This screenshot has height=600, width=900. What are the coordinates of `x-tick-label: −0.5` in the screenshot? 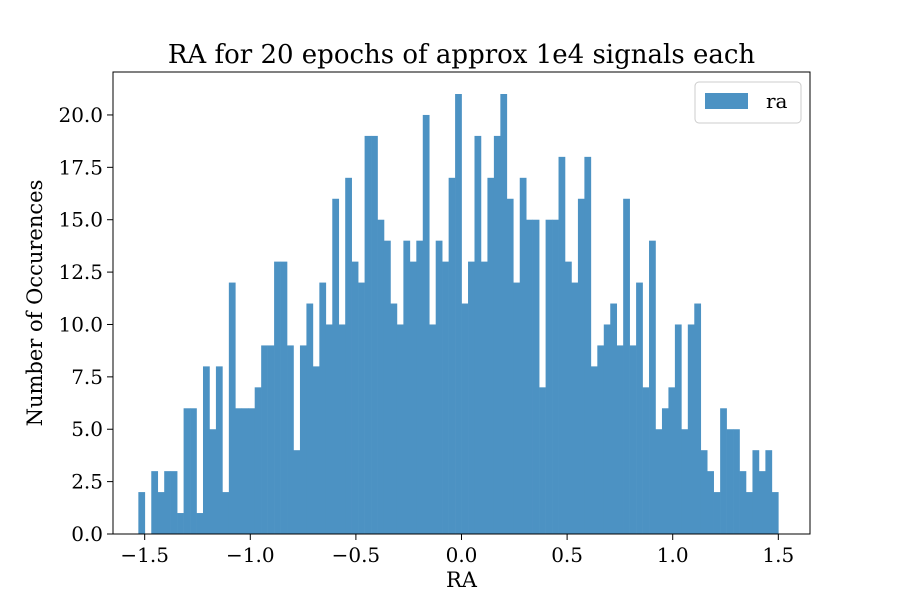 It's located at (356, 555).